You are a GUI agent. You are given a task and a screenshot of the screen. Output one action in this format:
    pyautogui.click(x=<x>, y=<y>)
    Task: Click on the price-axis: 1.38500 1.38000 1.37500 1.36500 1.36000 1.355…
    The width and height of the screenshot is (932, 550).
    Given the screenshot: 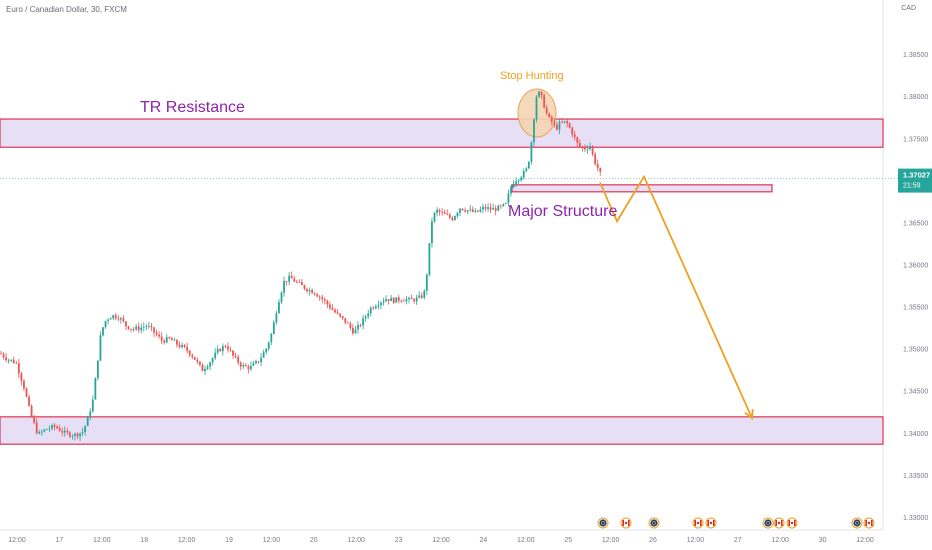 What is the action you would take?
    pyautogui.click(x=915, y=287)
    